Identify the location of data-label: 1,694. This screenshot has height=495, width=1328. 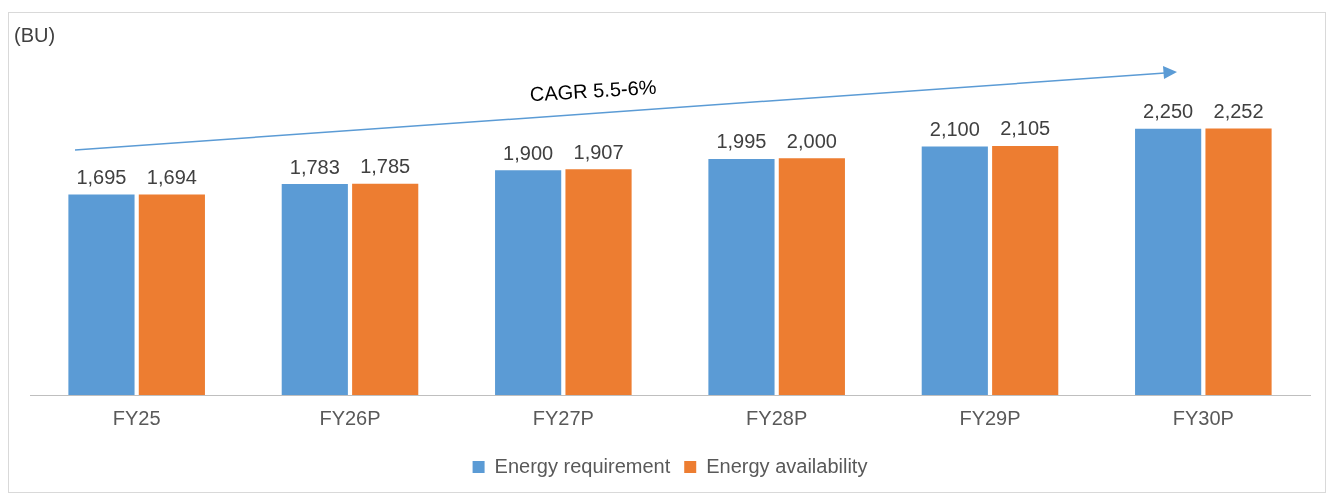
(171, 177).